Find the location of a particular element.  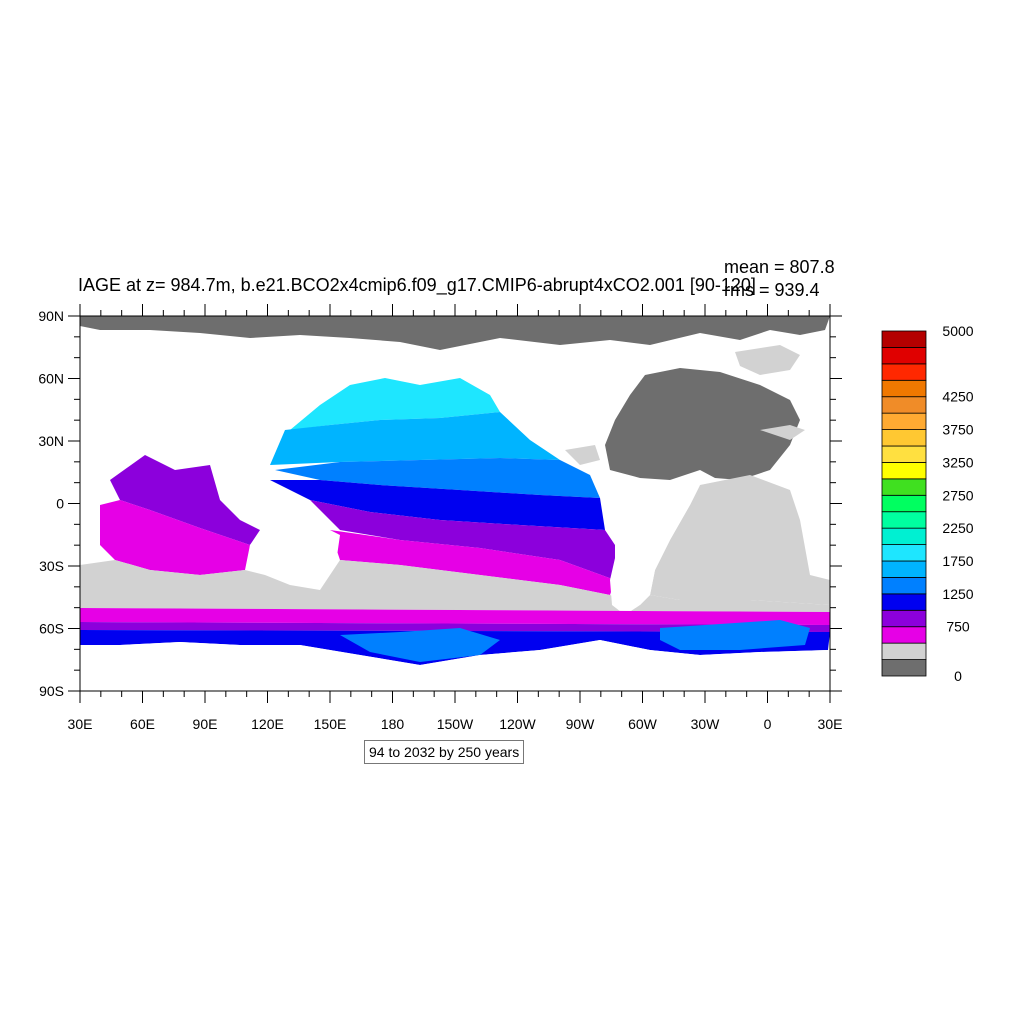

colorbar-label: 3250 is located at coordinates (957, 462).